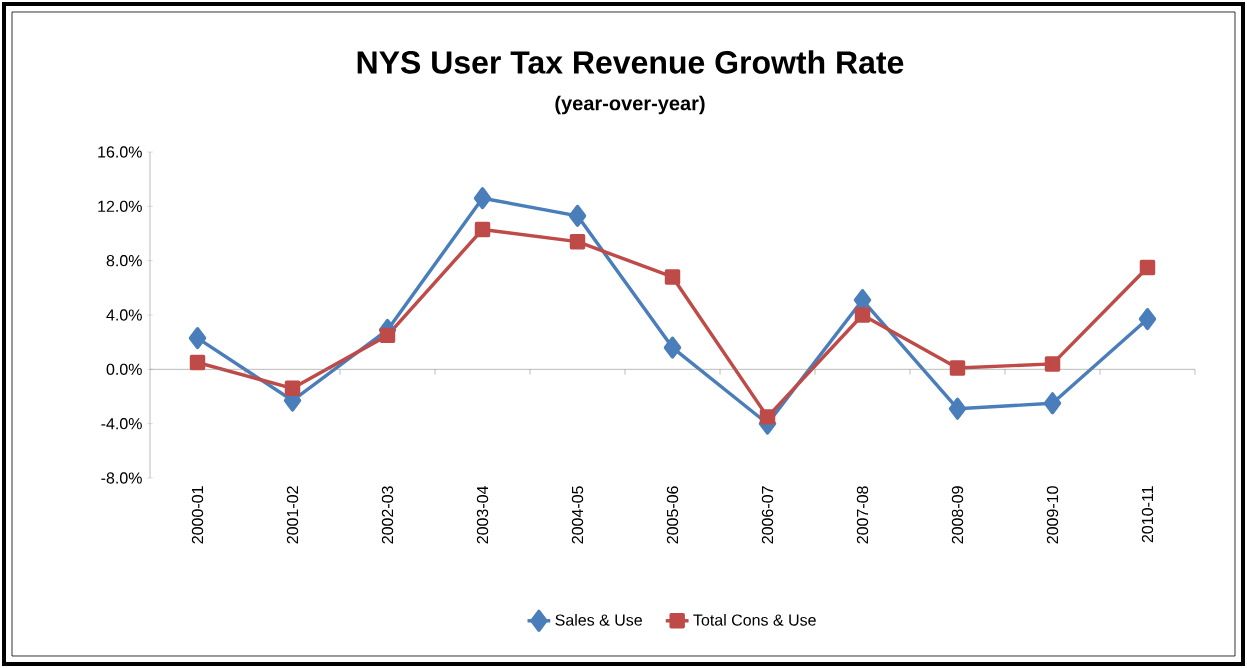  What do you see at coordinates (124, 315) in the screenshot?
I see `y-tick-label: 4.0%` at bounding box center [124, 315].